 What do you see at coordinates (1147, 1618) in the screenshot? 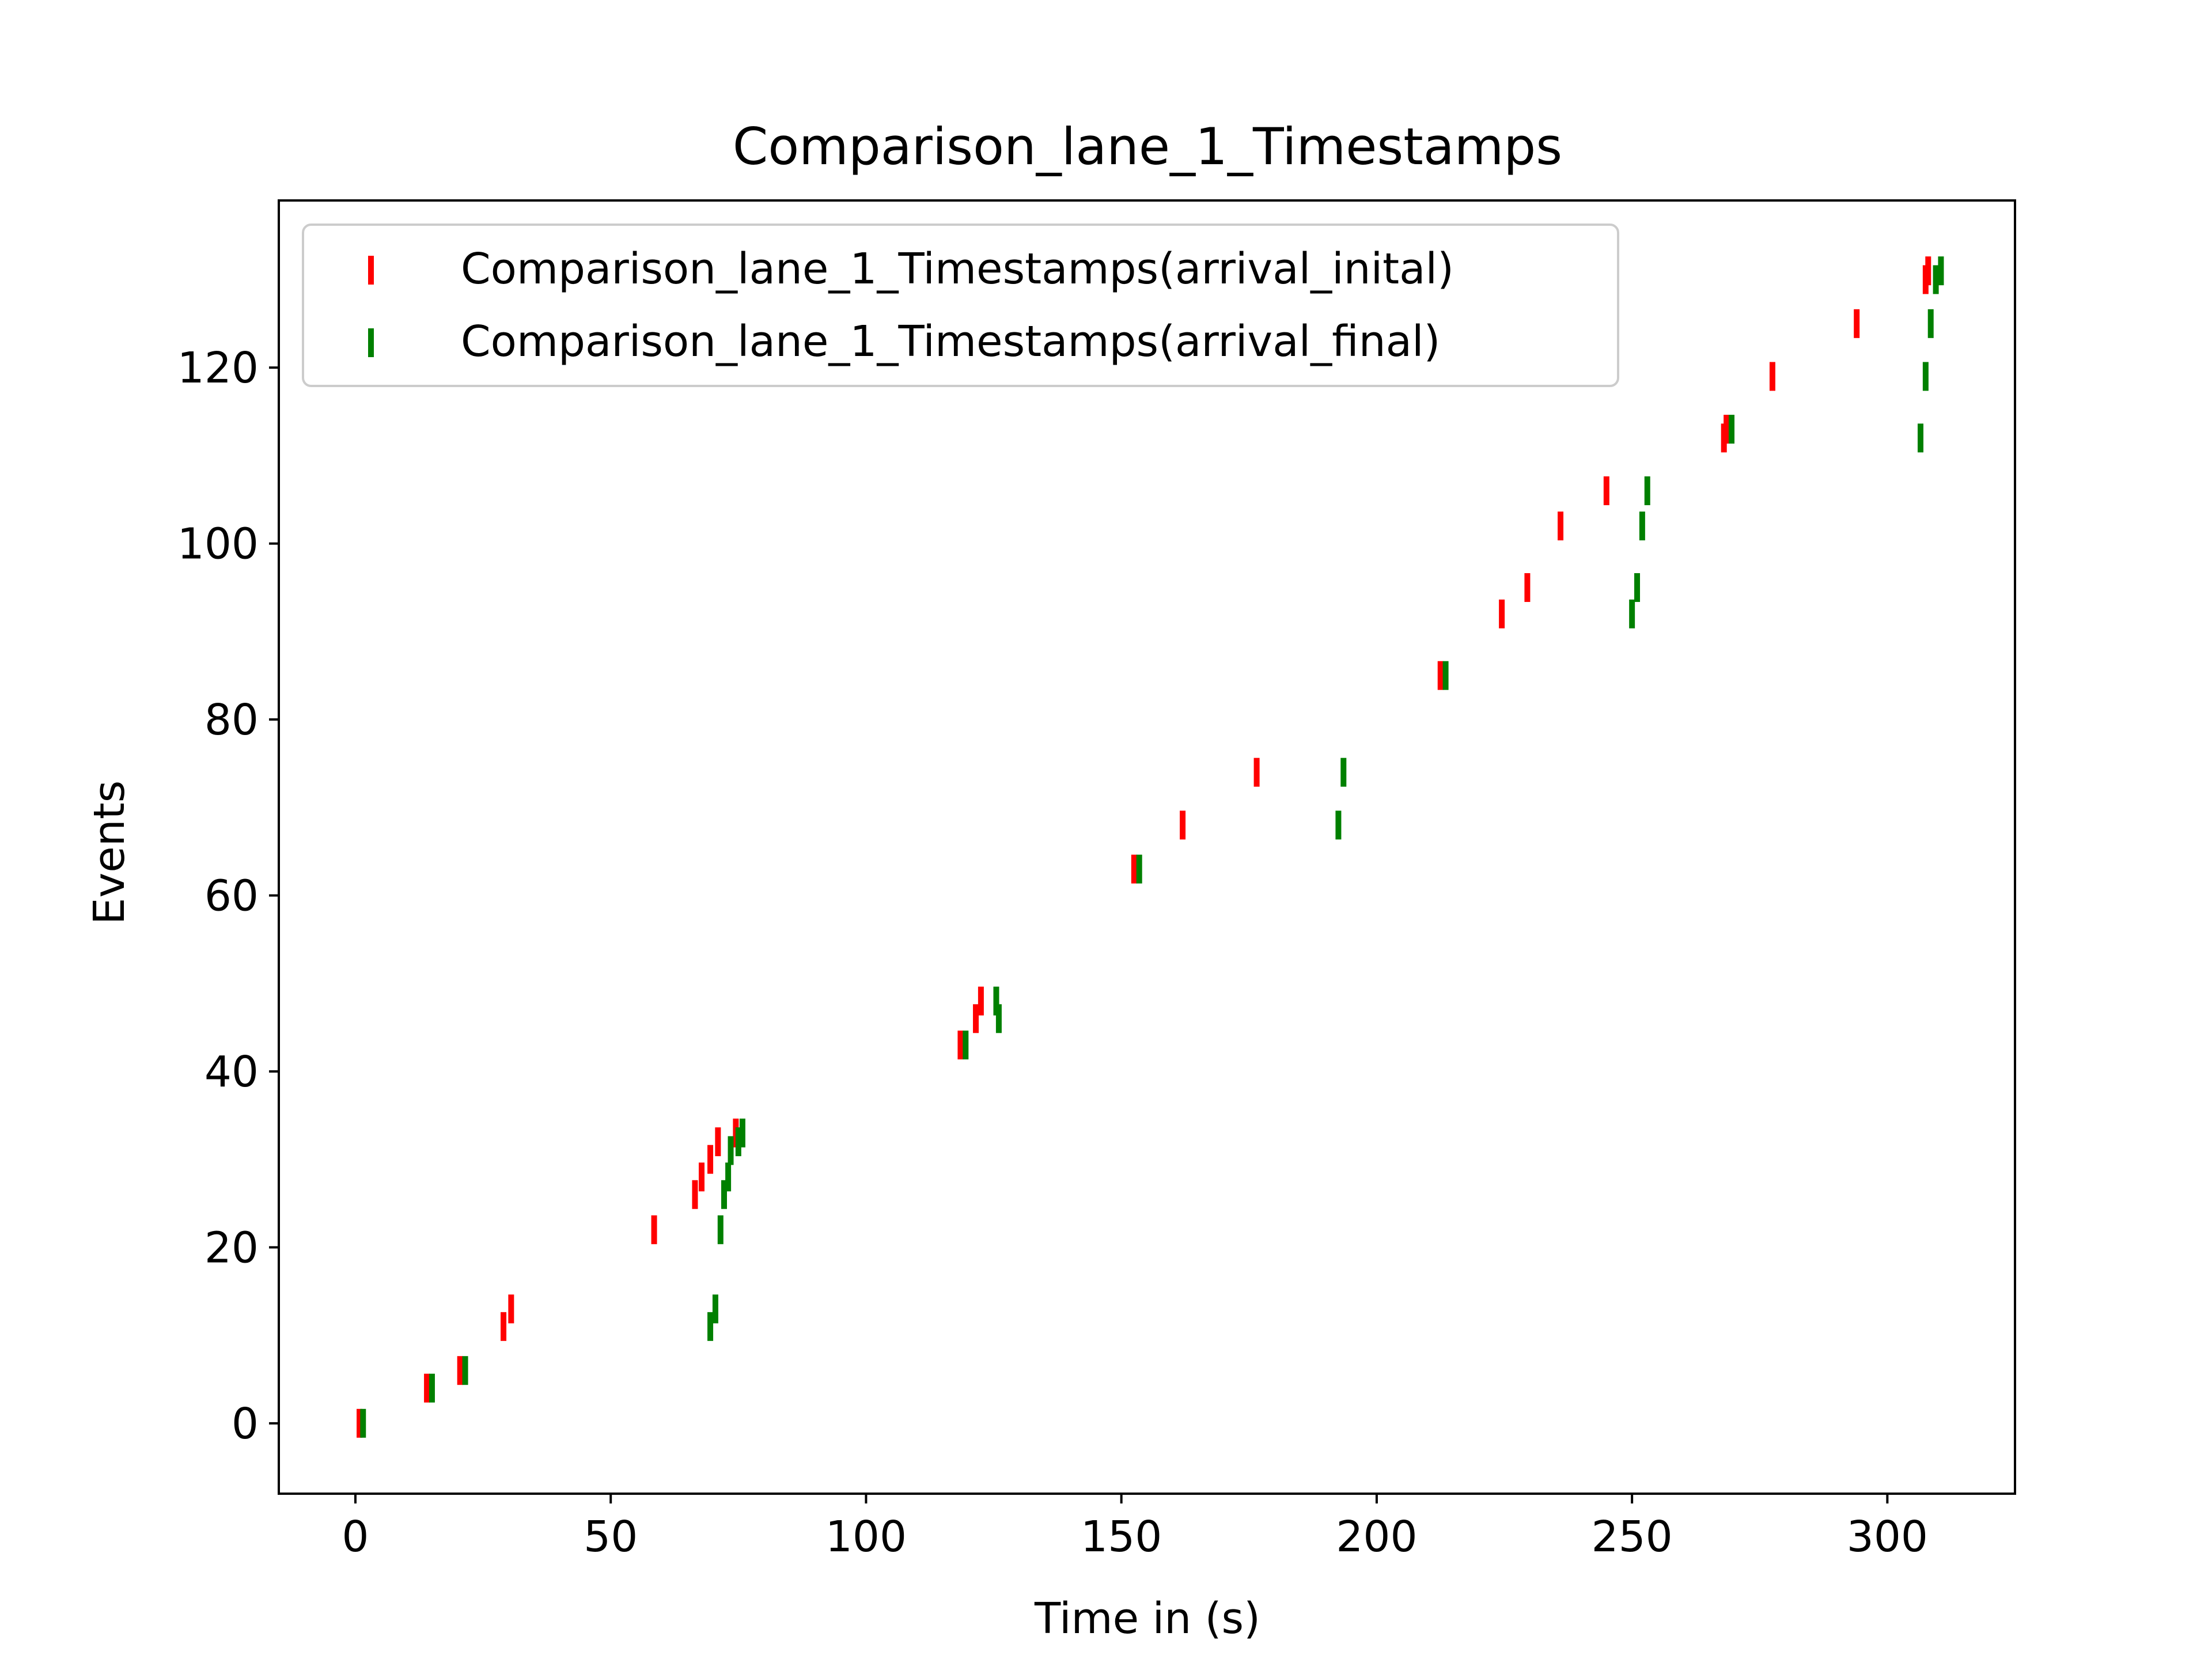
I see `x-axis-label: Time in (s)` at bounding box center [1147, 1618].